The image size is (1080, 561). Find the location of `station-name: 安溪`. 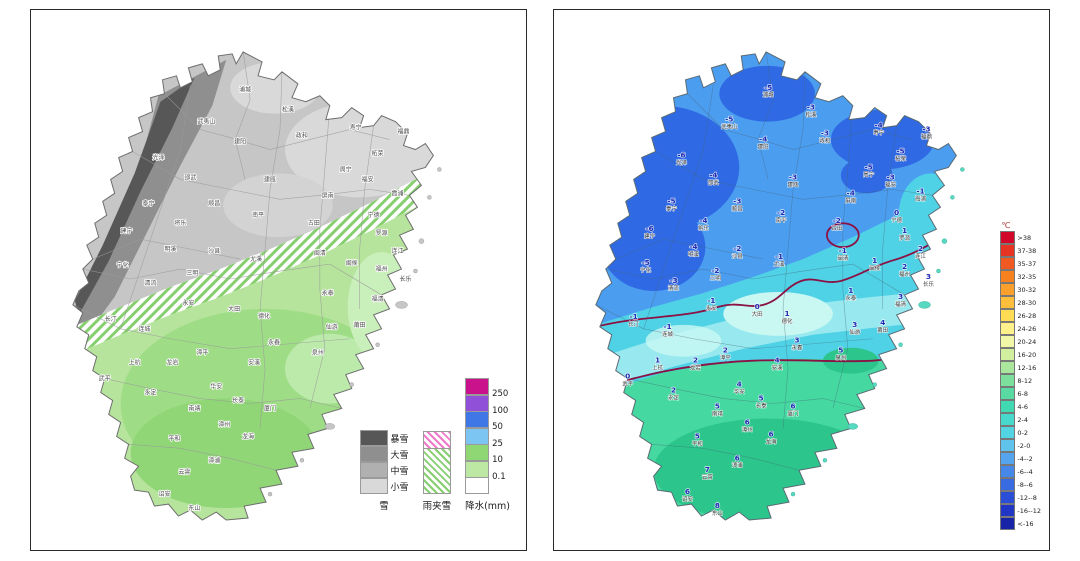

station-name: 安溪 is located at coordinates (777, 368).